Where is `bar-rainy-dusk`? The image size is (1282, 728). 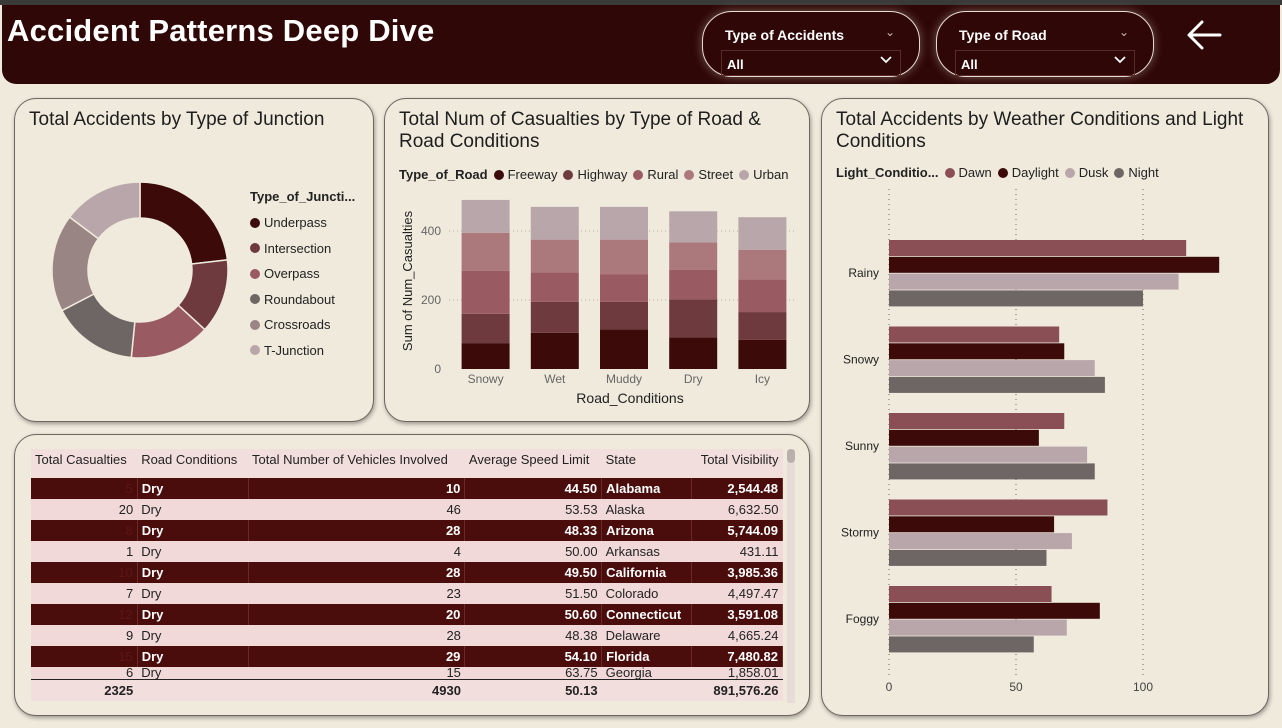 bar-rainy-dusk is located at coordinates (1034, 281).